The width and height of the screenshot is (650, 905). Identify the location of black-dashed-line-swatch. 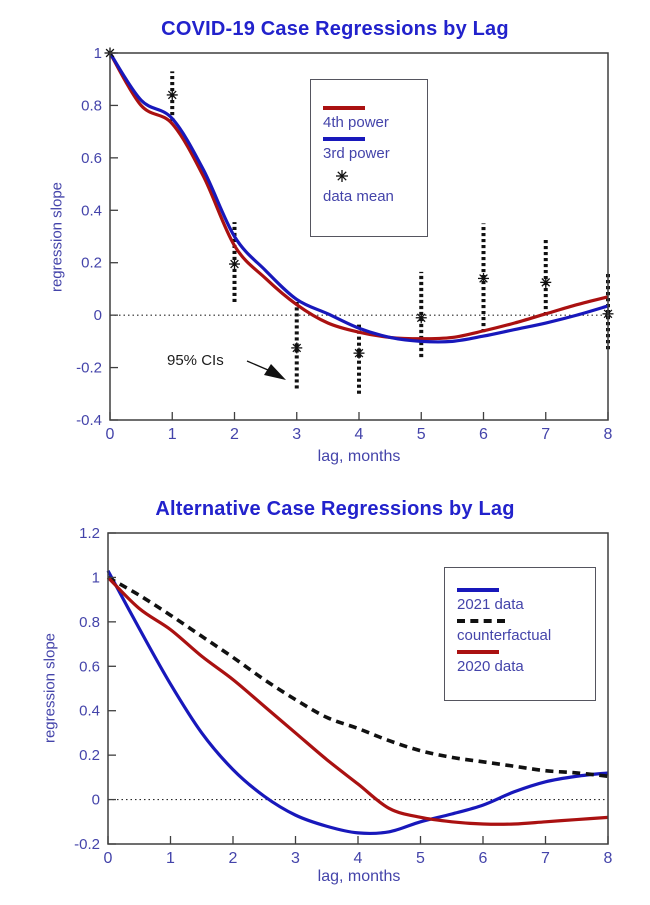
(481, 620).